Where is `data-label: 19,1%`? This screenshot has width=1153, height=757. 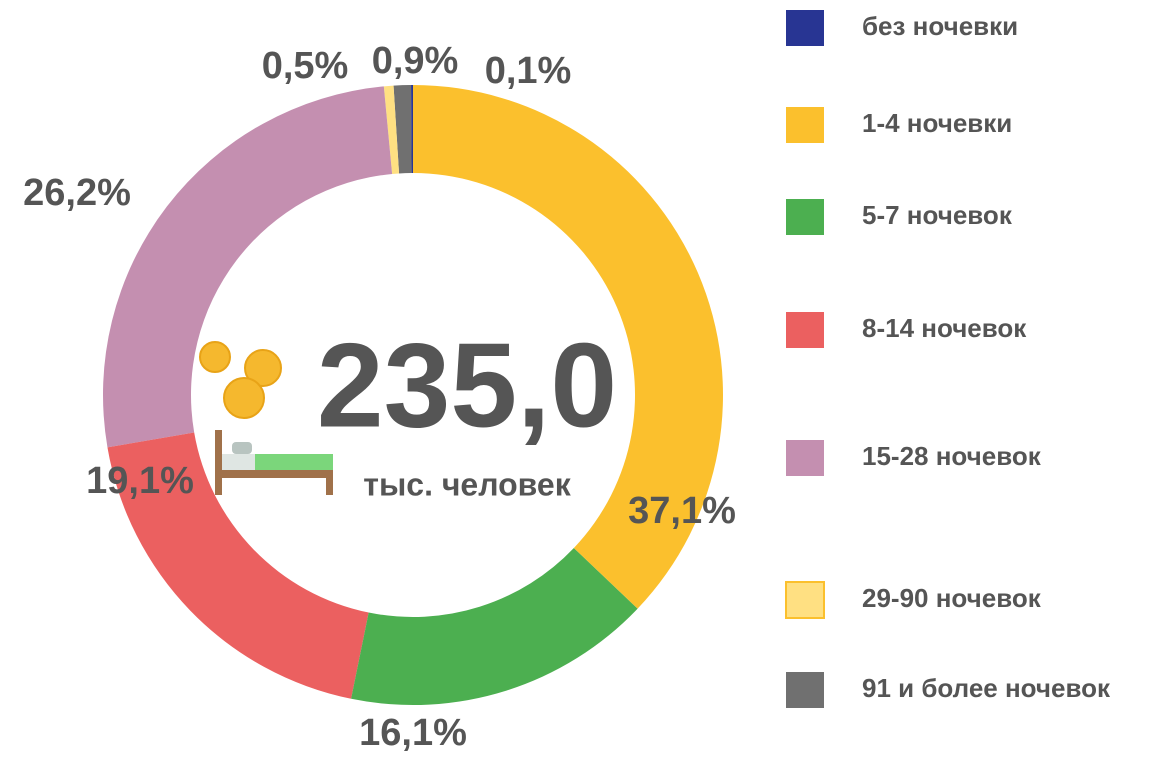 data-label: 19,1% is located at coordinates (140, 481).